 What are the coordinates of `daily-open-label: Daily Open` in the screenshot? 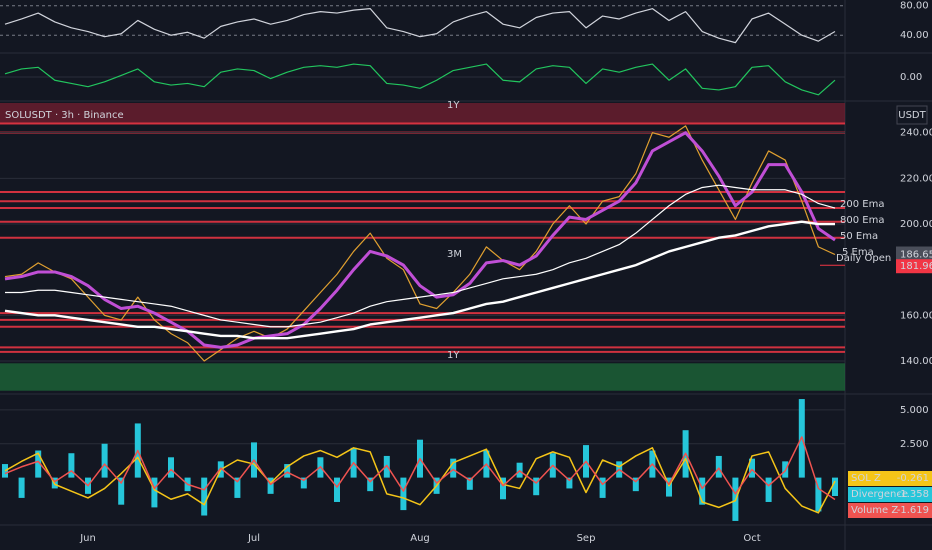 It's located at (863, 258).